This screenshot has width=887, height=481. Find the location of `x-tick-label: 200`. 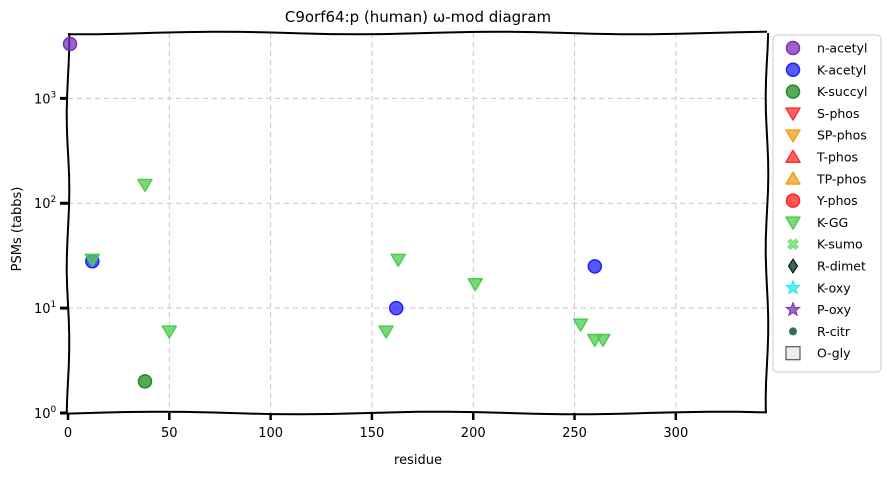

x-tick-label: 200 is located at coordinates (473, 433).